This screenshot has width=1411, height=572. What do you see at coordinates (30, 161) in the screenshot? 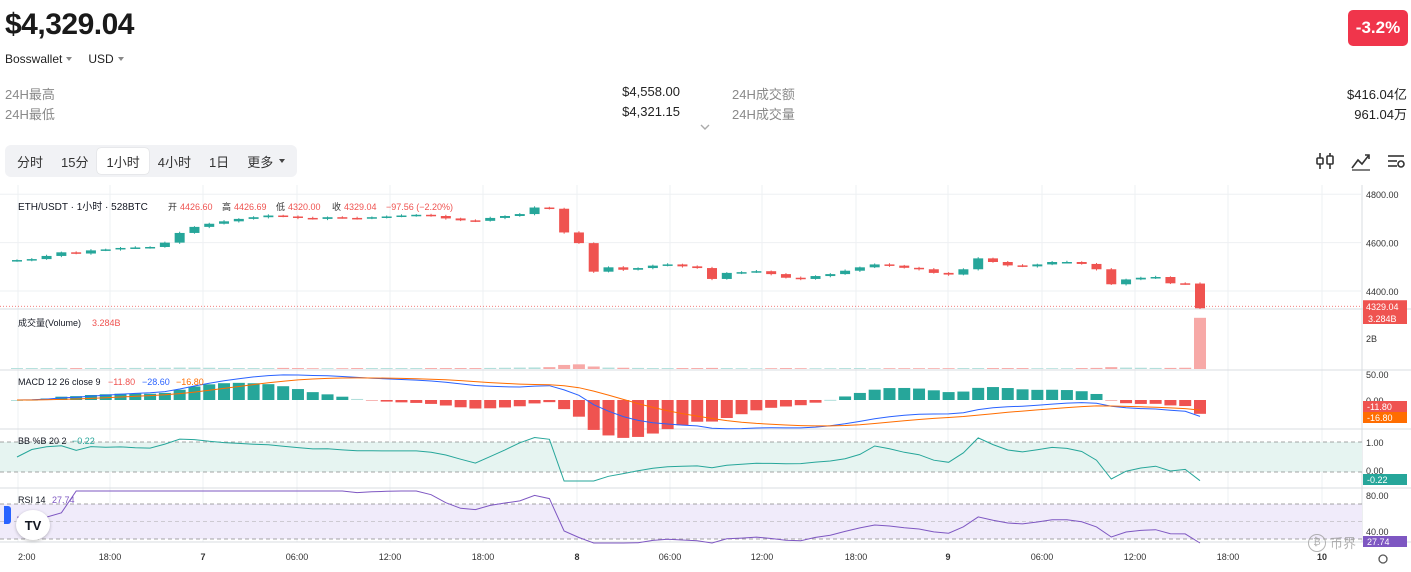
I see `tab-timeline: 分时` at bounding box center [30, 161].